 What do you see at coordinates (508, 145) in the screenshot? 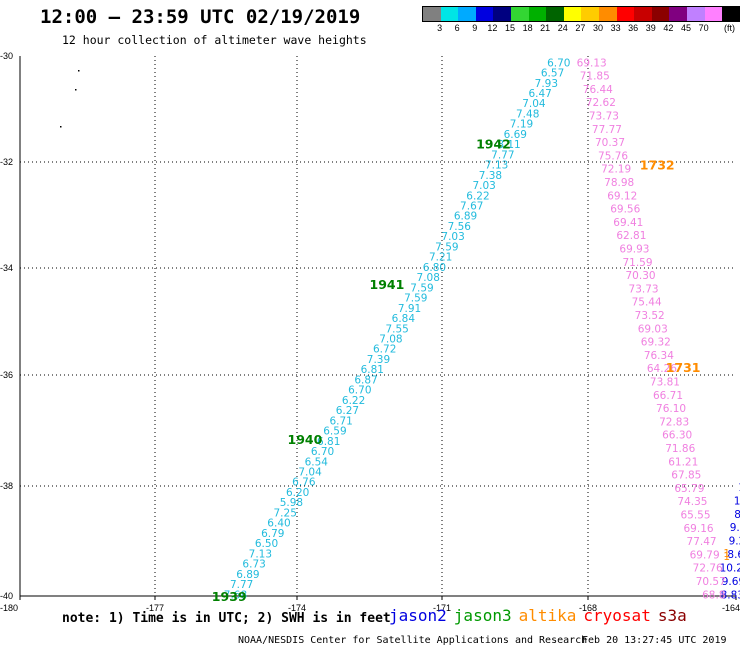
I see `data-label-jason3: 8.11` at bounding box center [508, 145].